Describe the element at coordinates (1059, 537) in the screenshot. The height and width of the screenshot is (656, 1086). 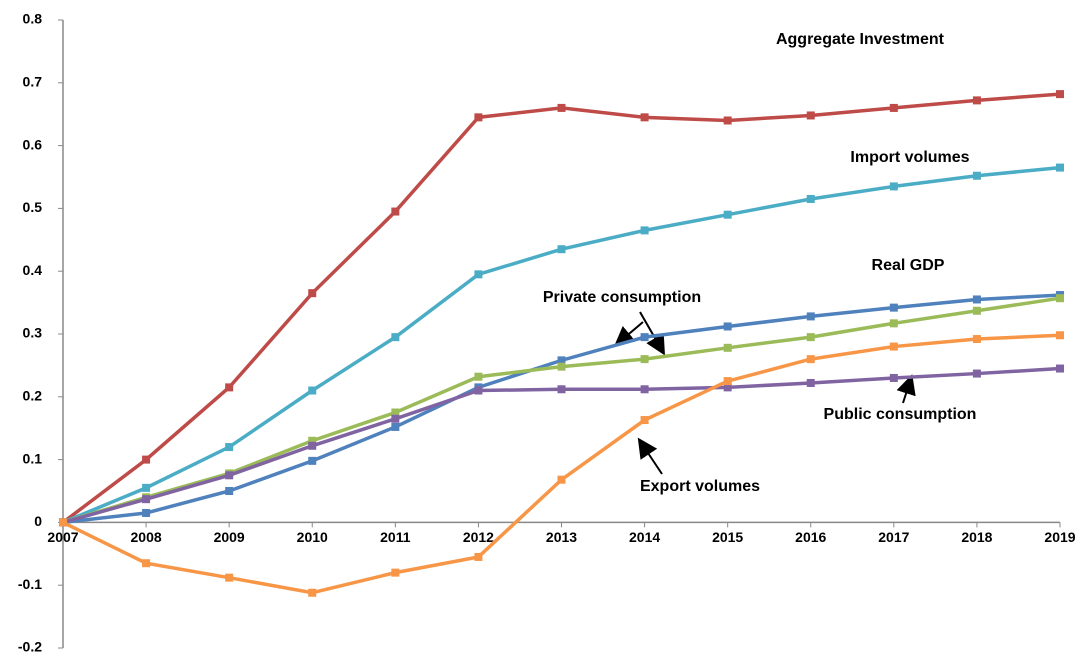
I see `x-tick-label: 2019` at that location.